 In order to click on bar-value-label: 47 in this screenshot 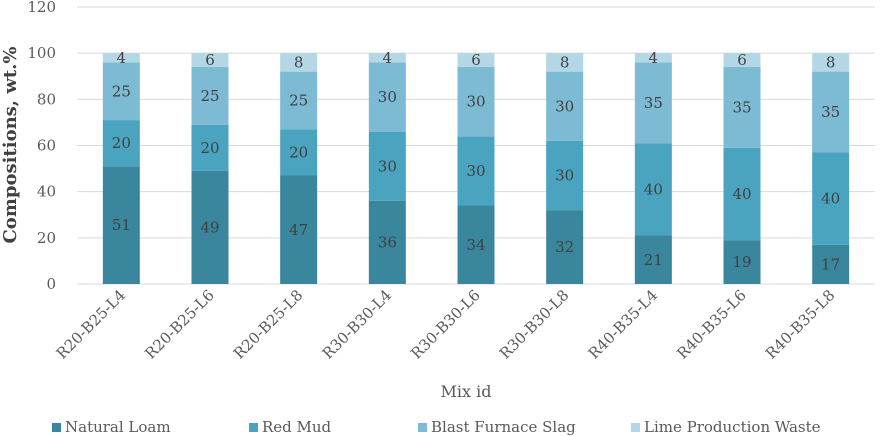, I will do `click(298, 230)`.